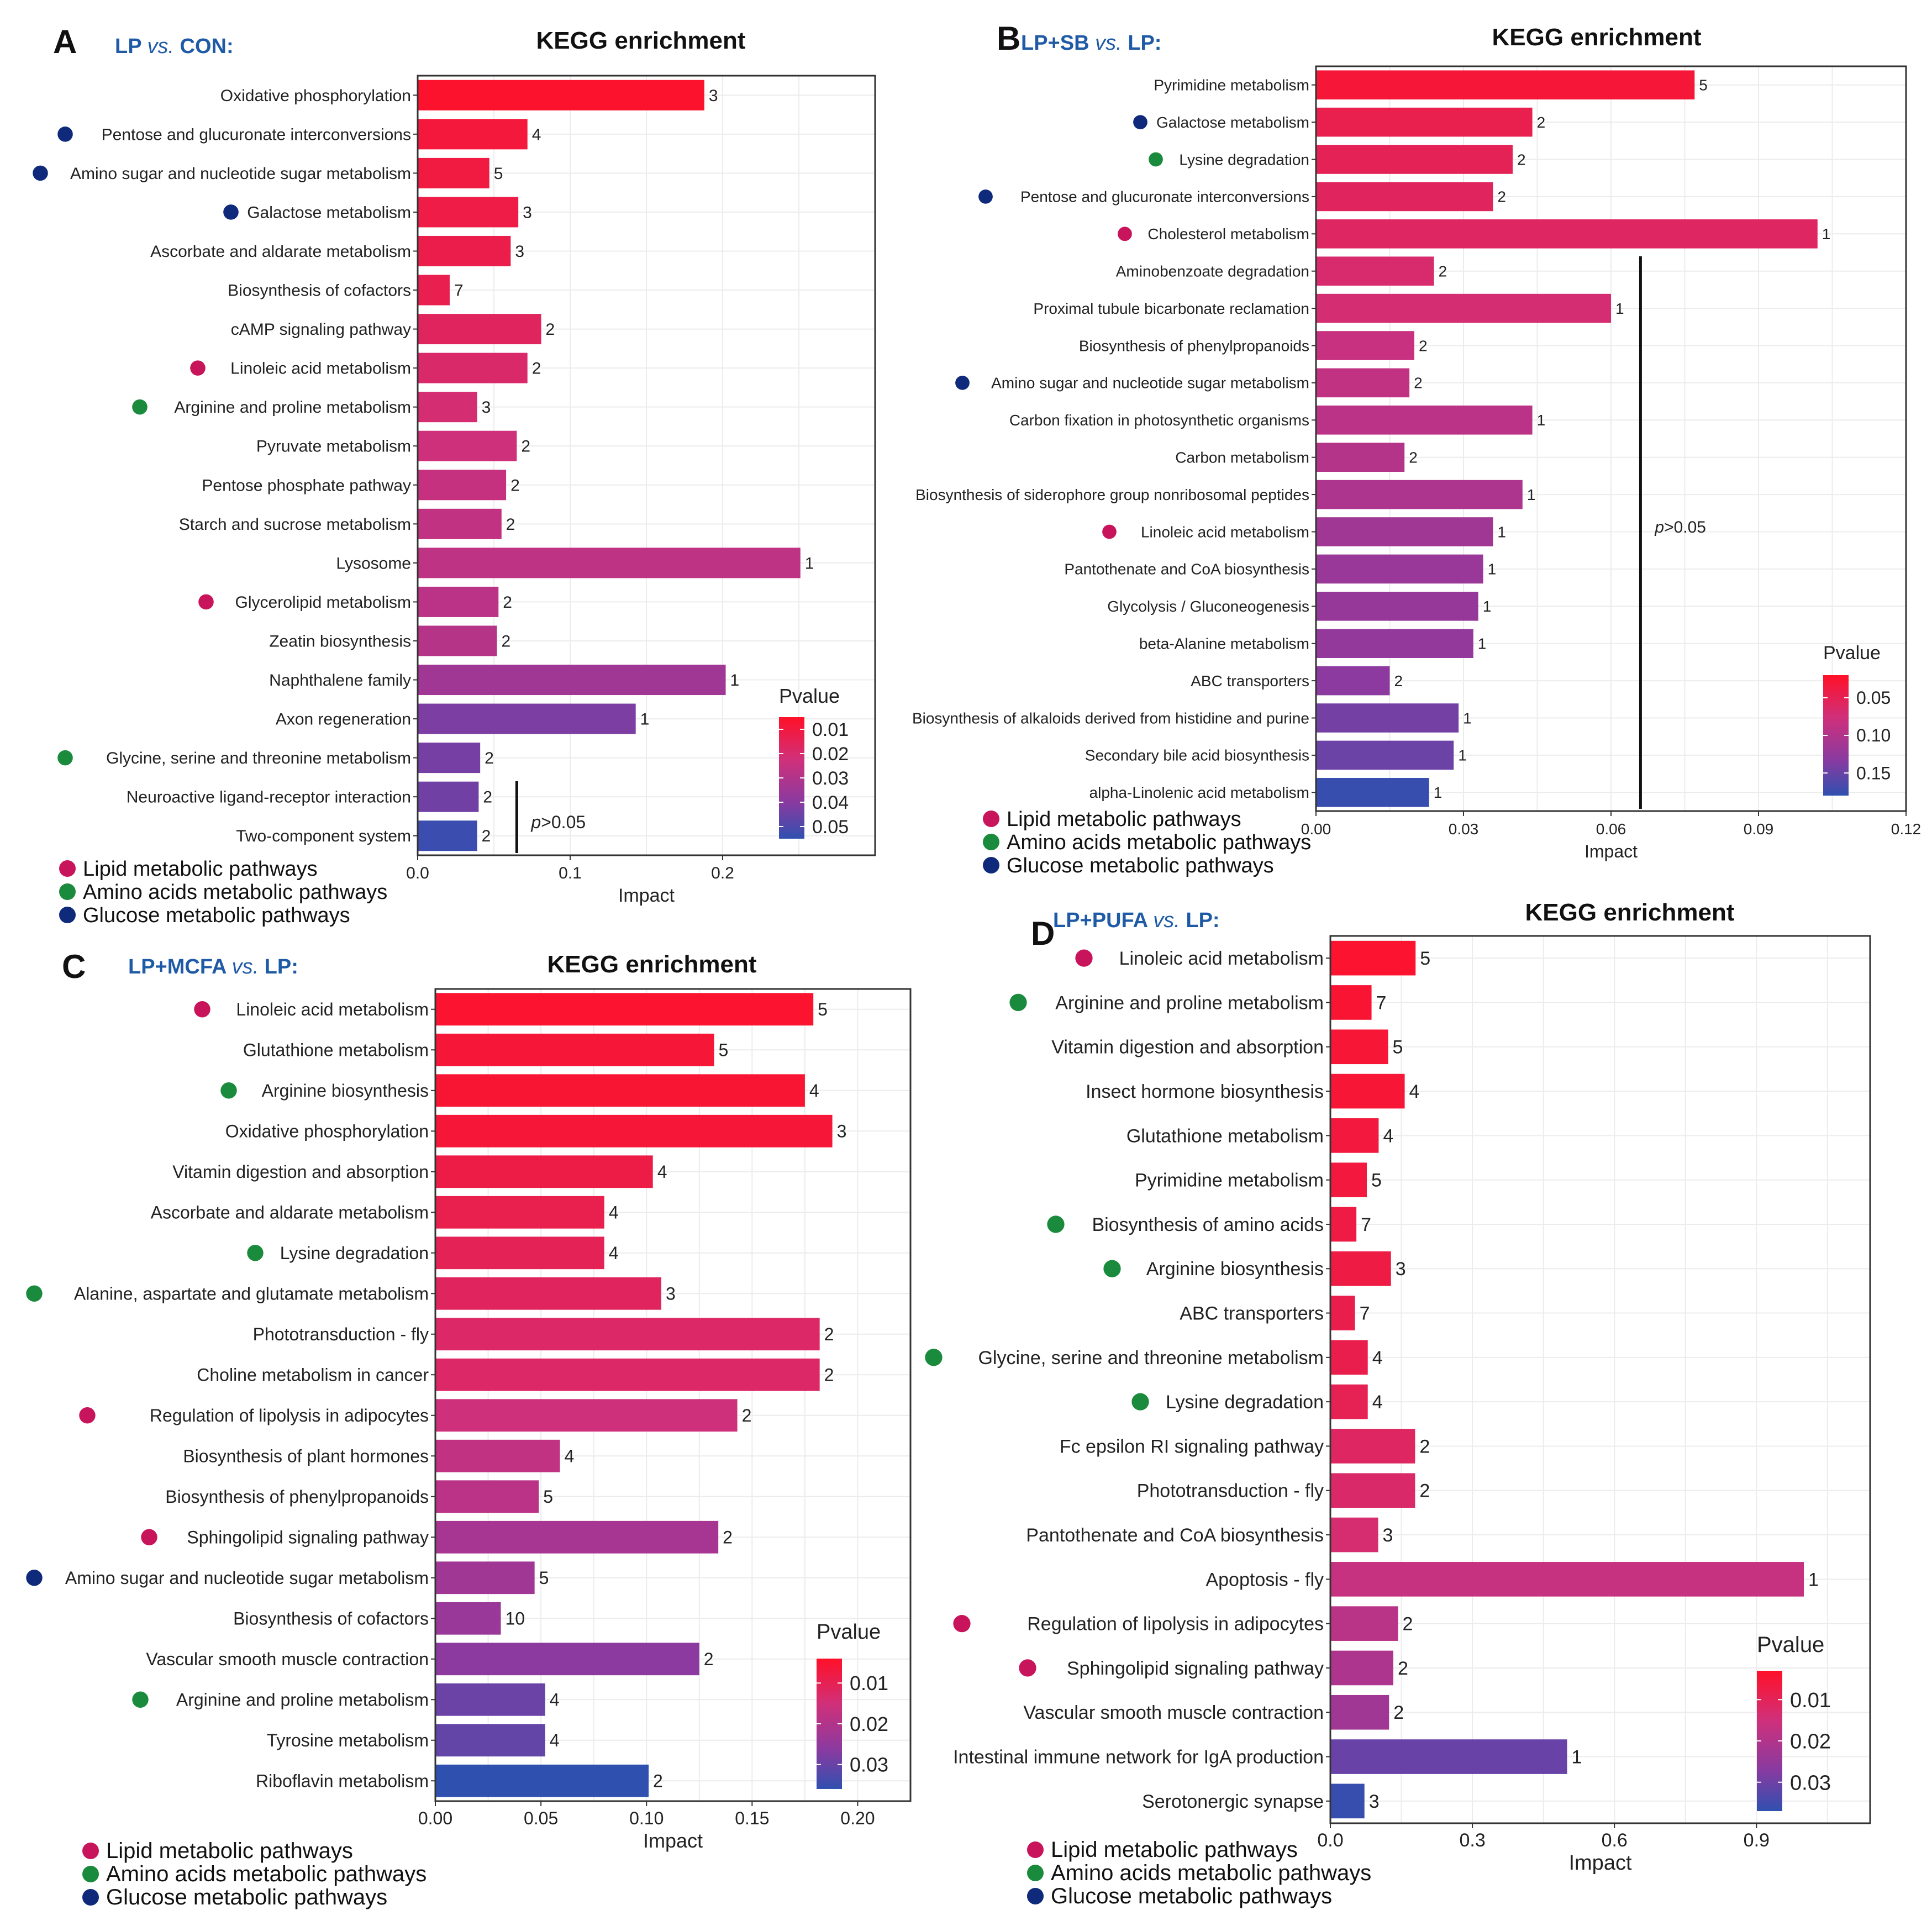  Describe the element at coordinates (1235, 1270) in the screenshot. I see `category-label: Arginine biosynthesis` at that location.